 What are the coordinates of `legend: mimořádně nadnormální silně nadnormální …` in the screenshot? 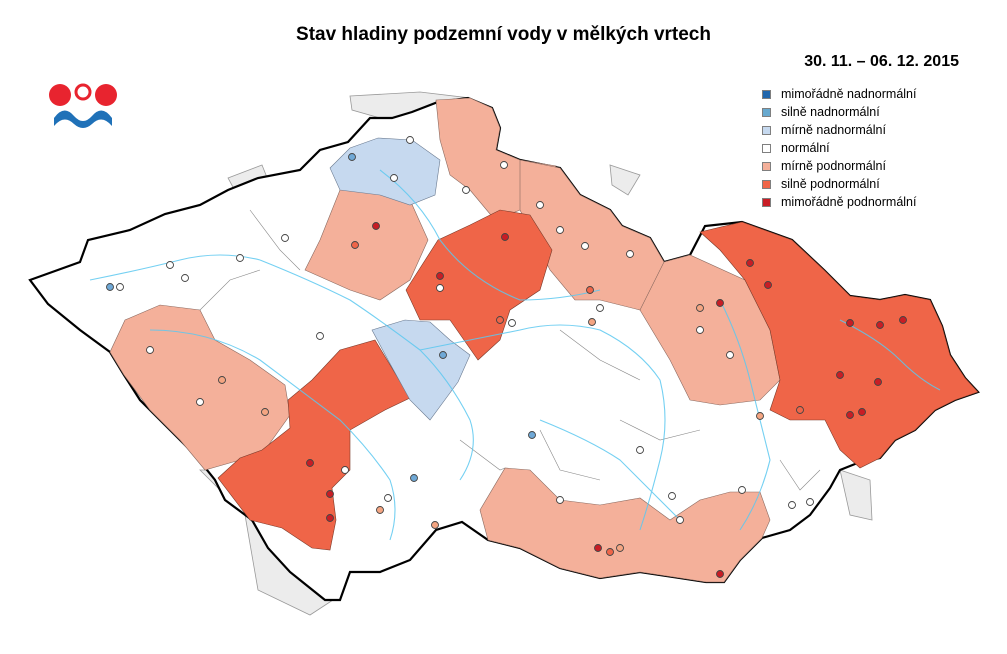 It's located at (839, 148).